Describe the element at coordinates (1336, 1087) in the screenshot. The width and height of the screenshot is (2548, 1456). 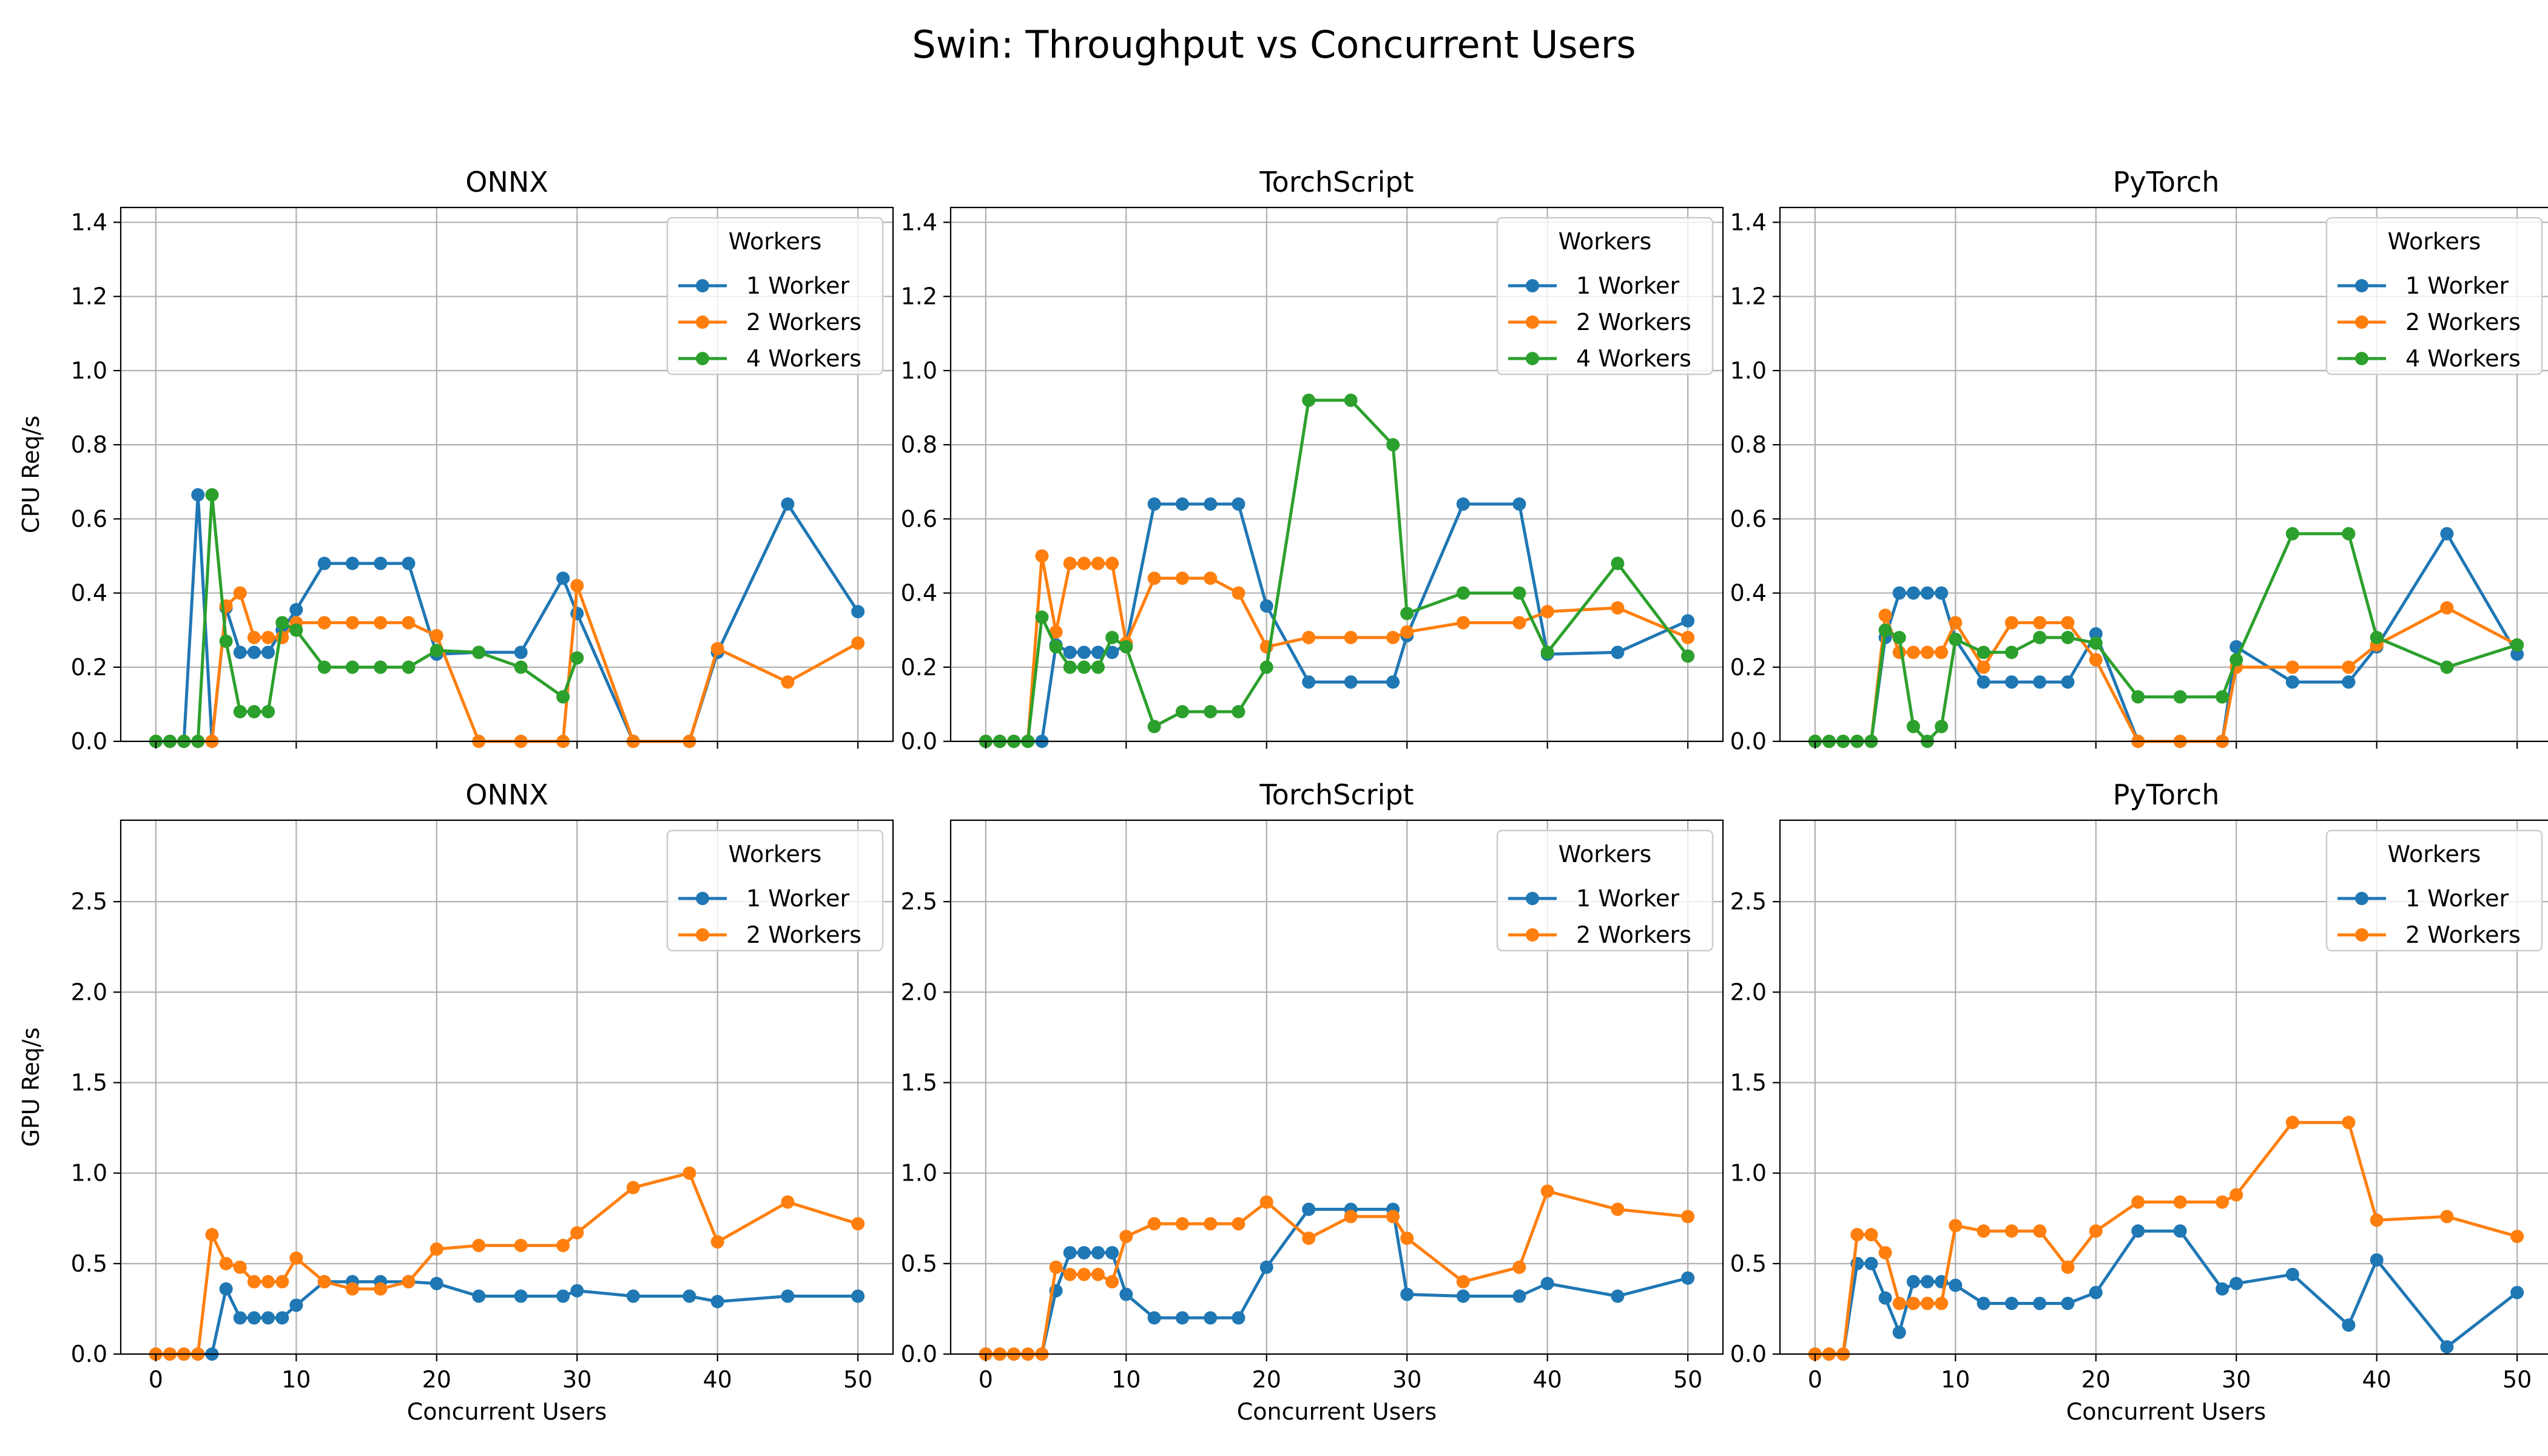
I see `plot-frame` at that location.